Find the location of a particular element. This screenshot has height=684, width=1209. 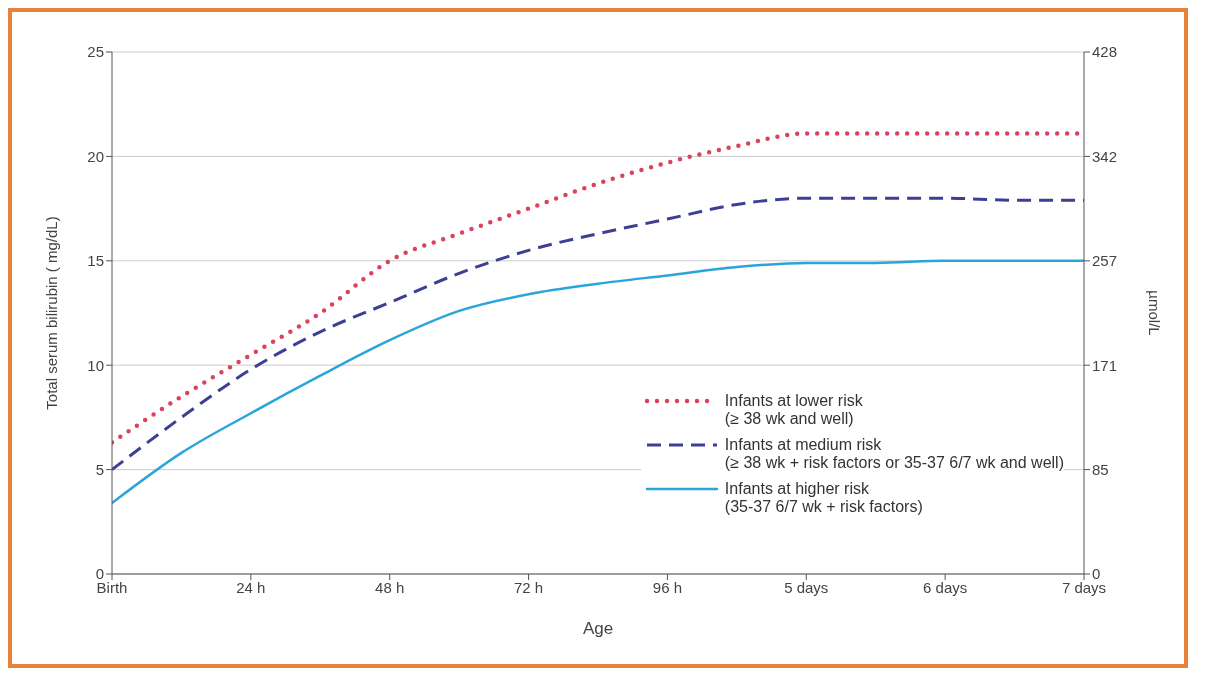

y-tick-label: 5 is located at coordinates (99, 469).